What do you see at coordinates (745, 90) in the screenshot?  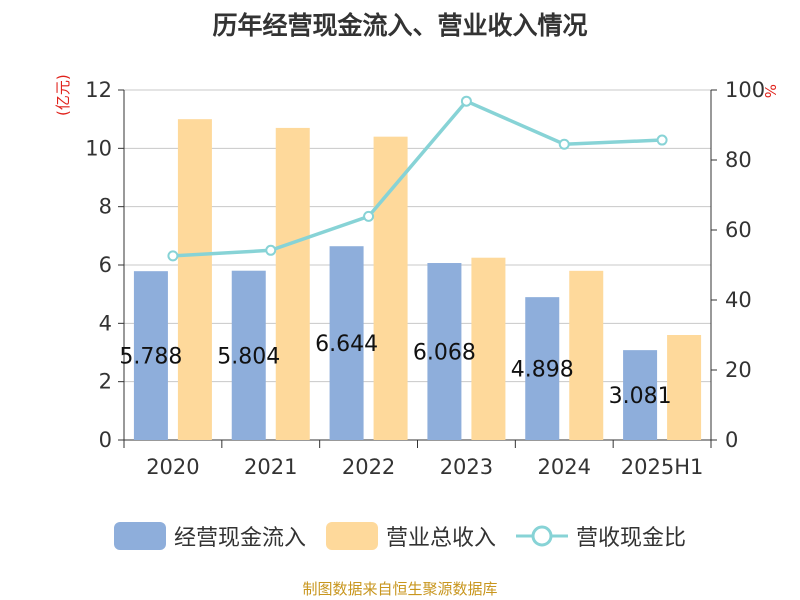 I see `right-axis-tick-label: 100` at bounding box center [745, 90].